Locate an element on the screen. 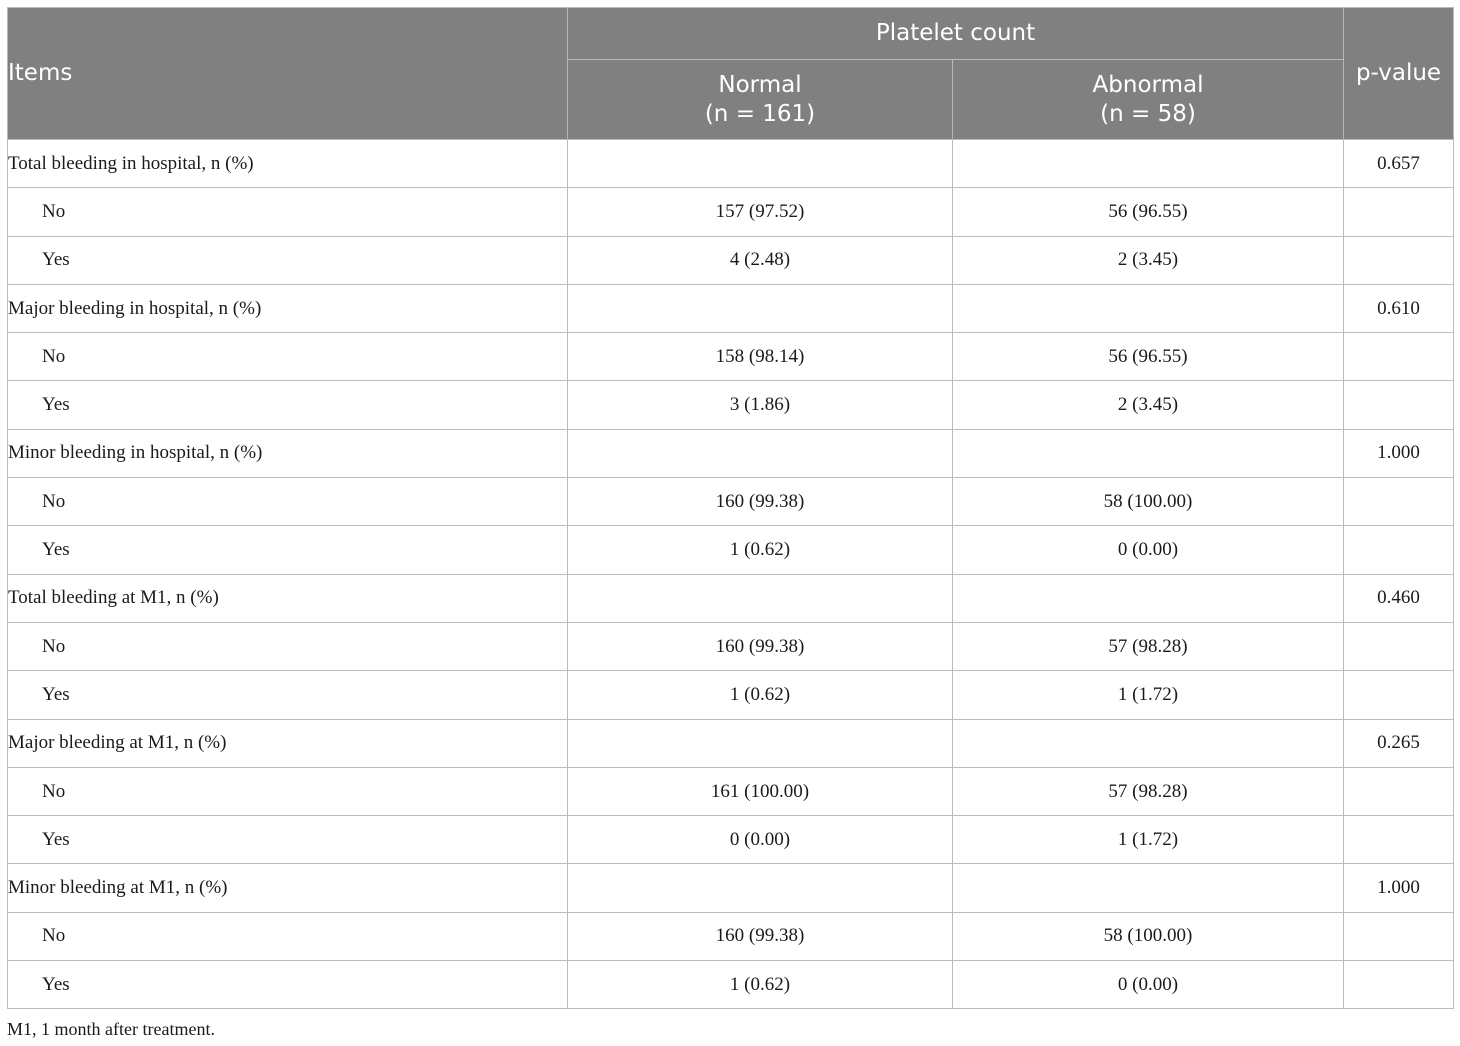 Image resolution: width=1460 pixels, height=1046 pixels. table-row: Minor bleeding in hospital, n (%) 1.000 is located at coordinates (731, 453).